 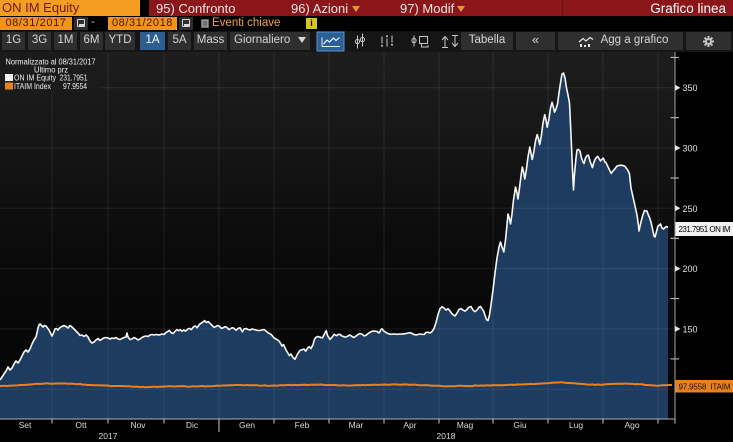 What do you see at coordinates (631, 425) in the screenshot?
I see `svg-text: Ago` at bounding box center [631, 425].